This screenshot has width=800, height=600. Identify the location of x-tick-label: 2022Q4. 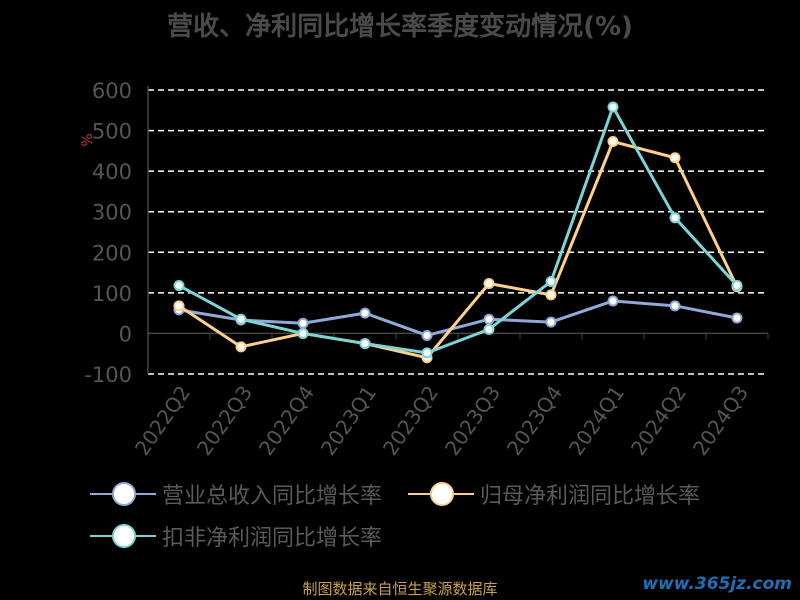
(286, 420).